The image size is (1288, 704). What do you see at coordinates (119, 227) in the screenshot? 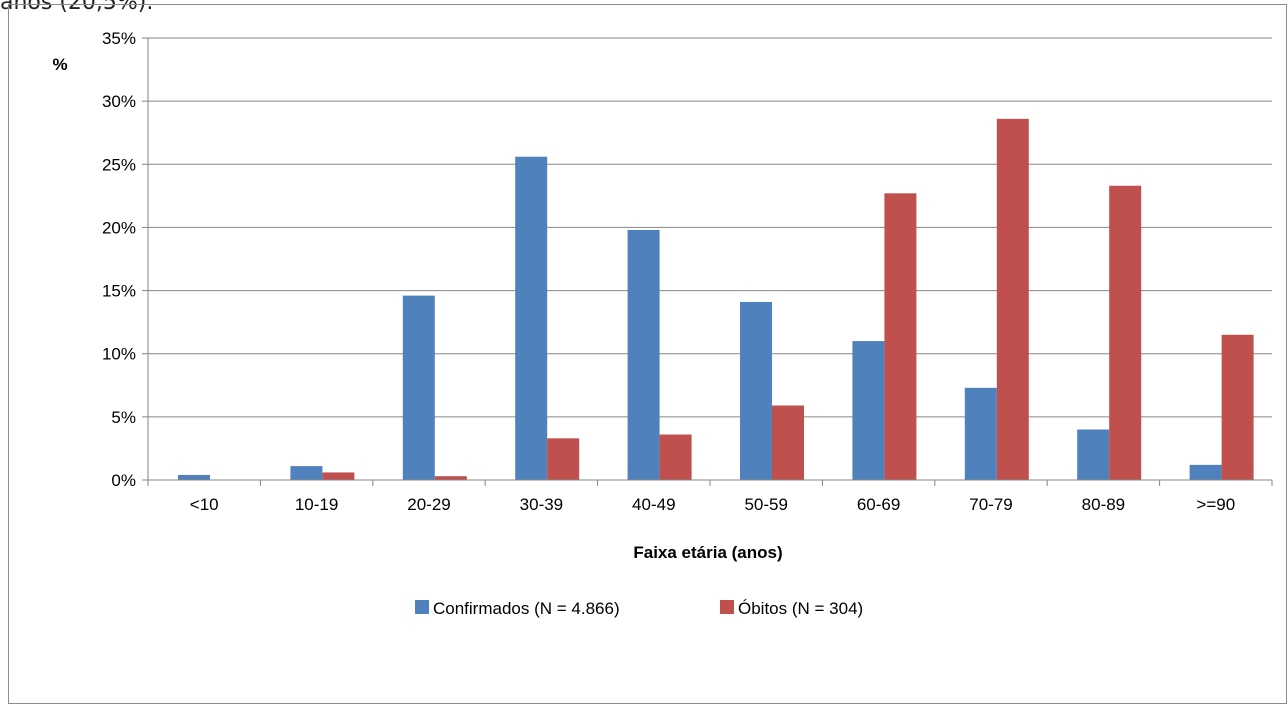
I see `y-tick-label: 20%` at bounding box center [119, 227].